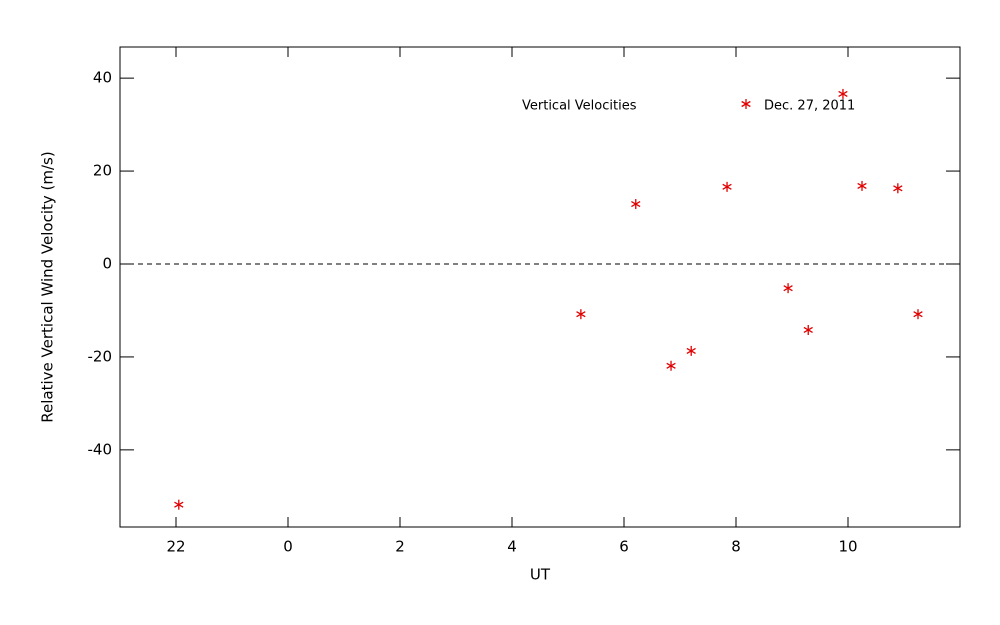 This screenshot has width=1000, height=625. Describe the element at coordinates (100, 449) in the screenshot. I see `y-tick-label: -40` at that location.